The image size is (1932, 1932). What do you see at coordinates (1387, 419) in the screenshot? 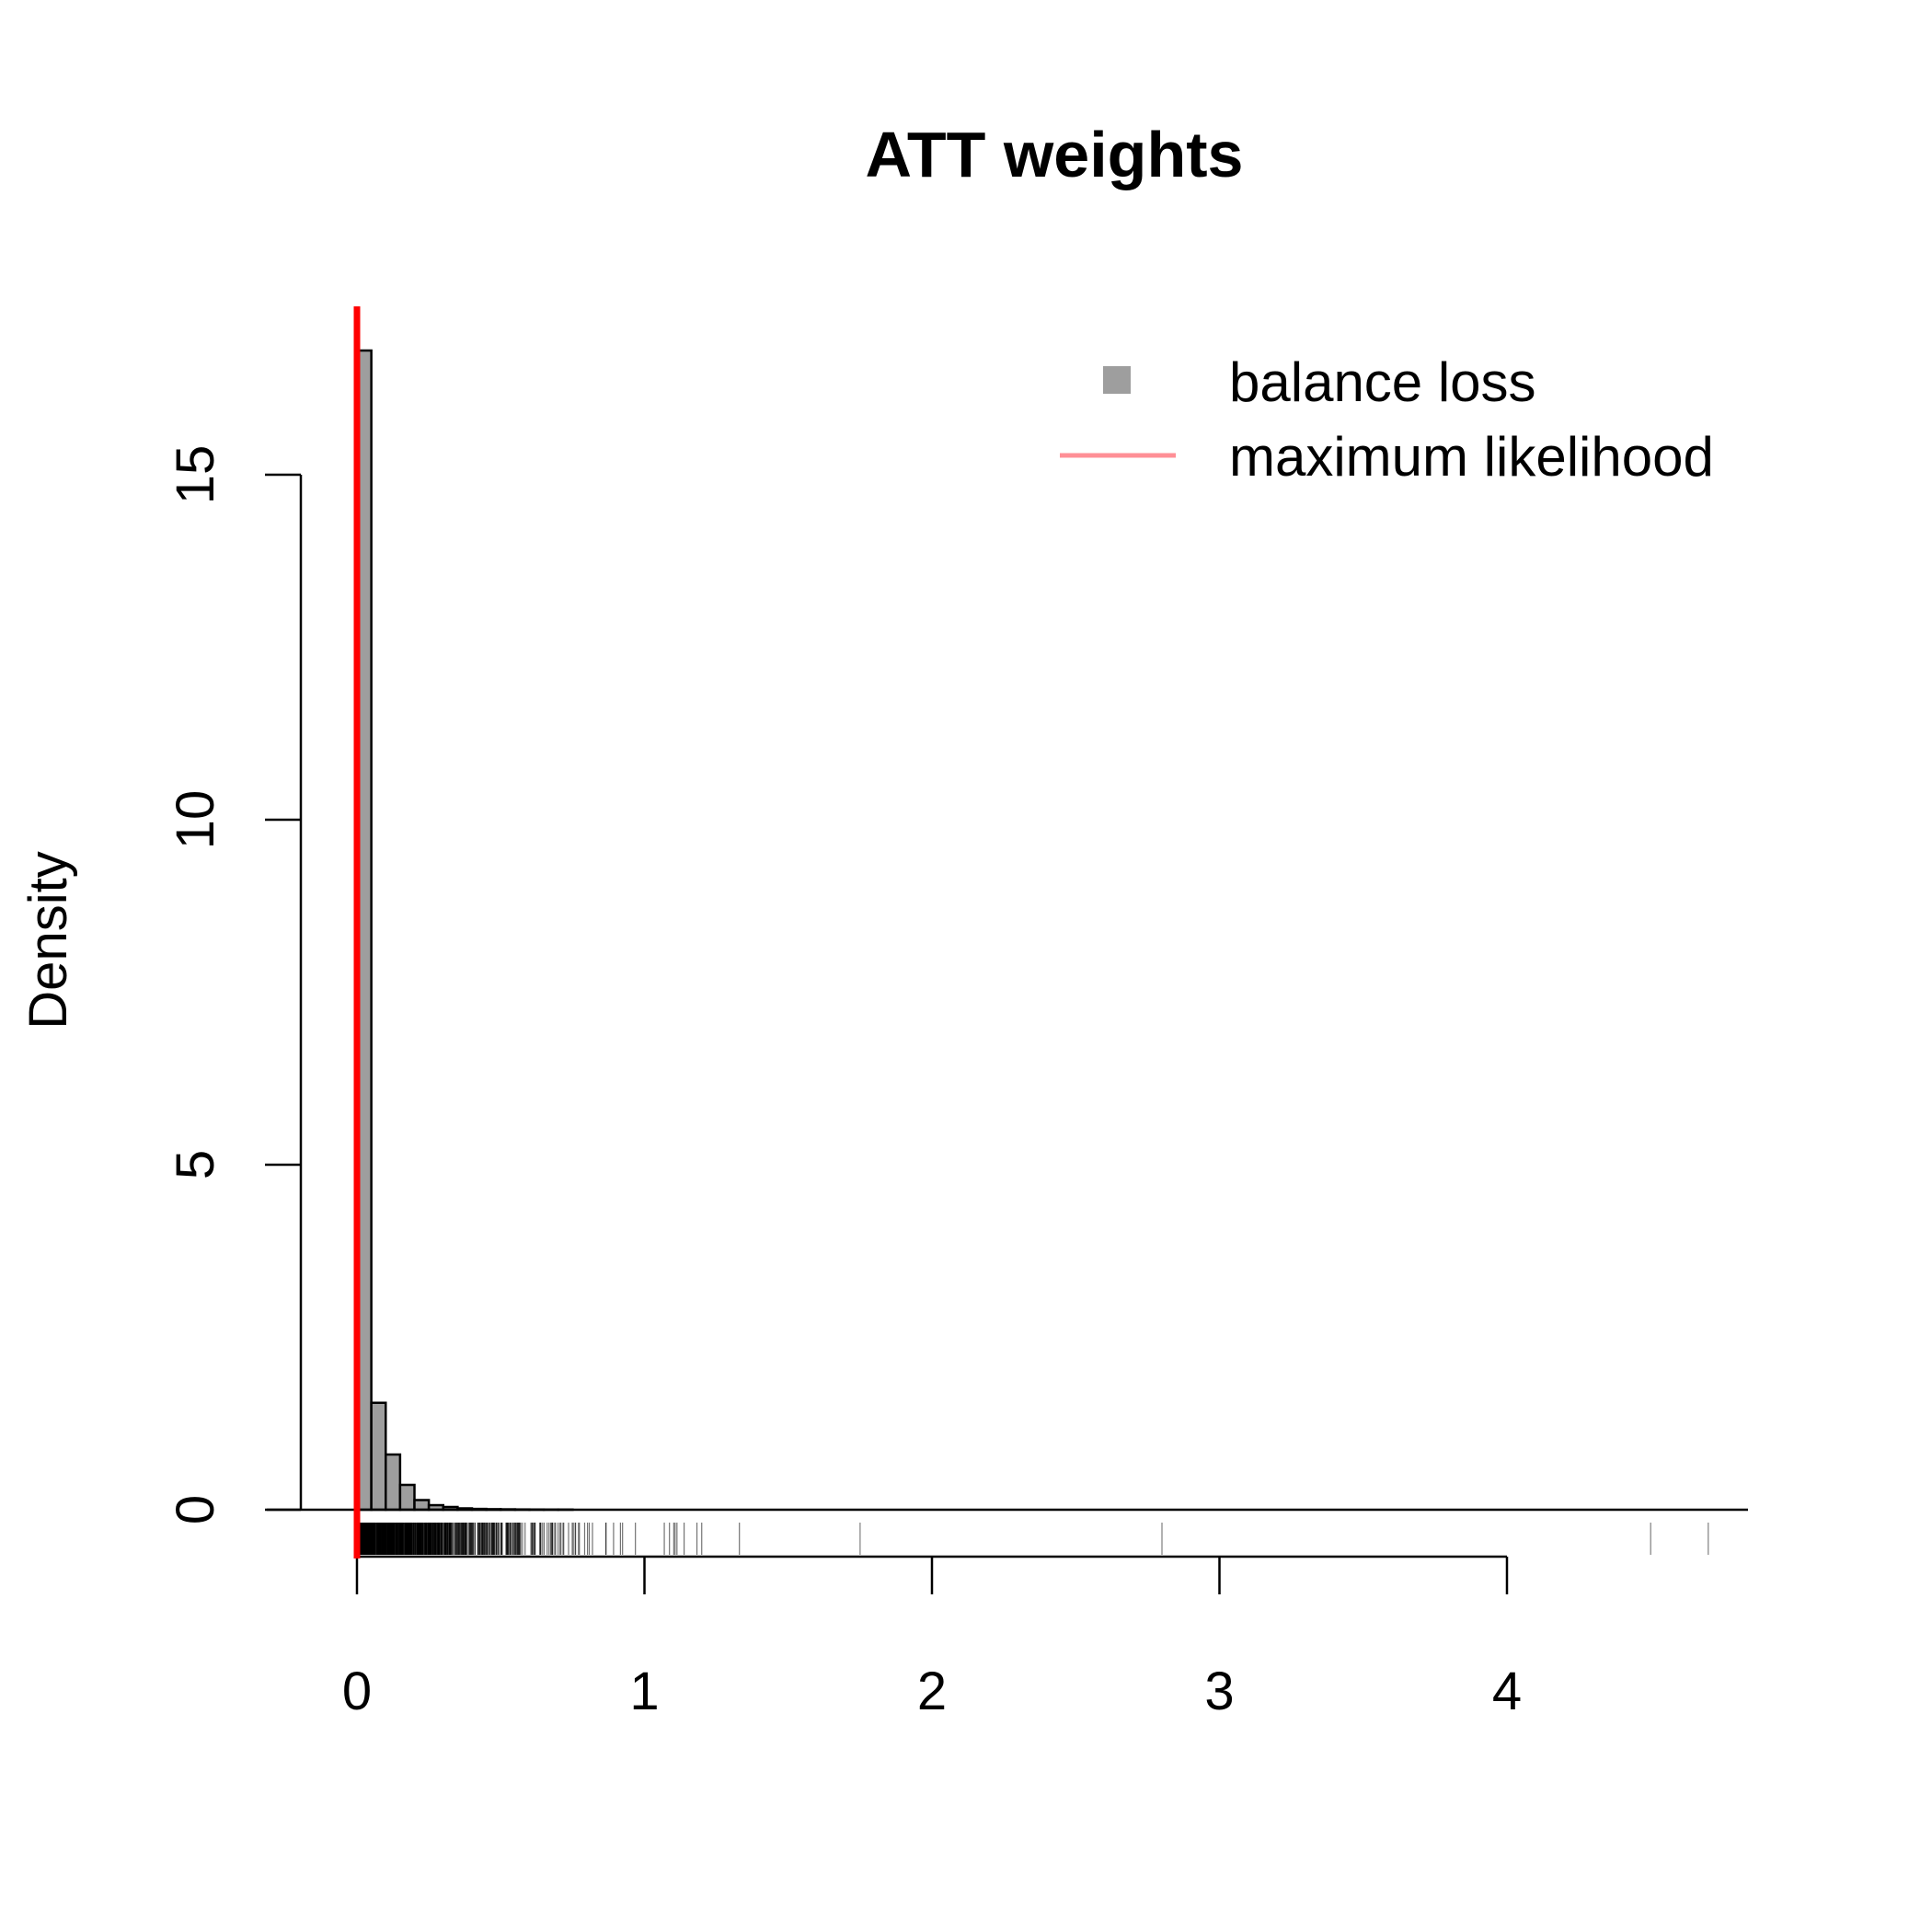
I see `legend: balance loss maximum likelihood` at bounding box center [1387, 419].